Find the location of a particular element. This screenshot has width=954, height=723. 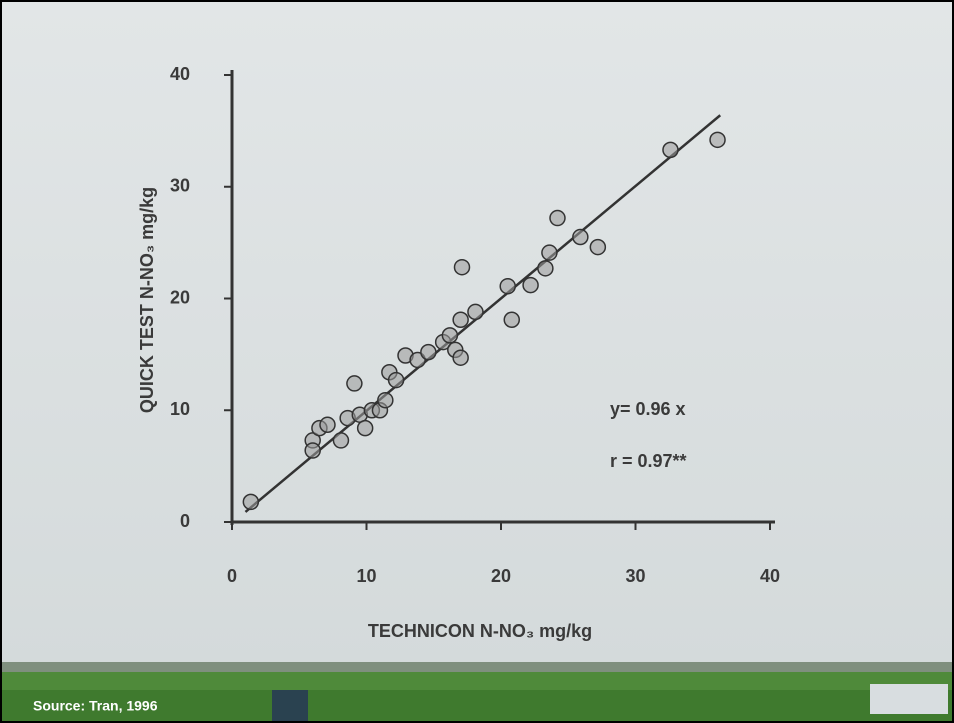

x-tick-label: 40 is located at coordinates (770, 576).